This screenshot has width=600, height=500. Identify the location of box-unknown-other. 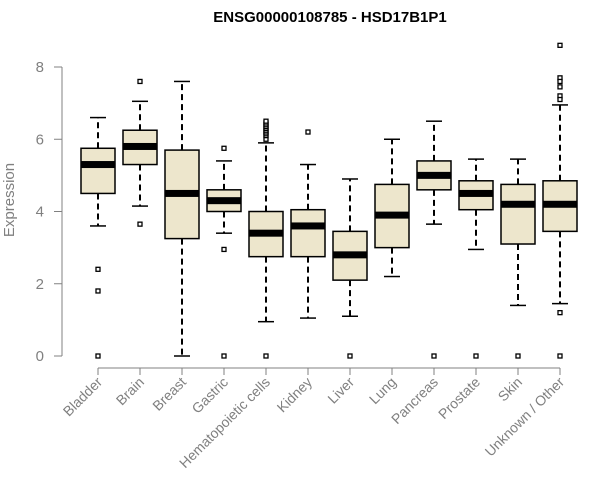
(560, 200).